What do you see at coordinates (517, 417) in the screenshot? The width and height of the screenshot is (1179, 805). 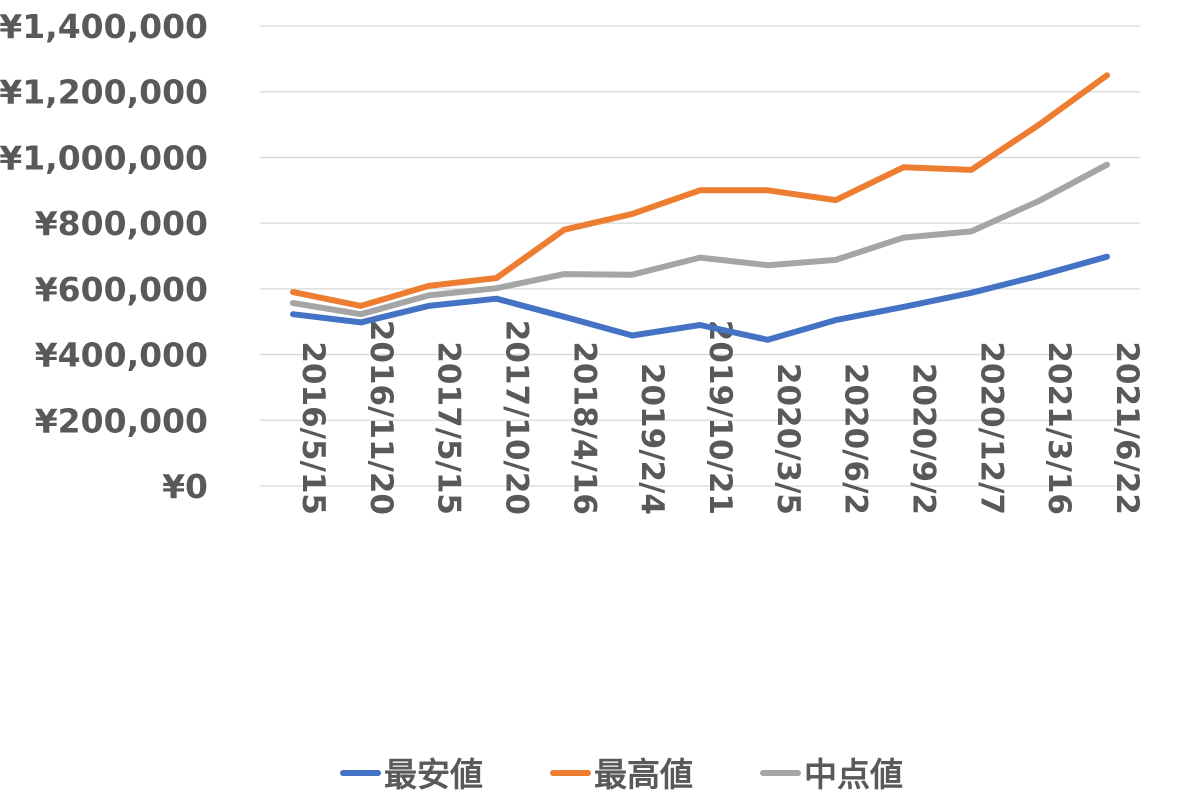 I see `x-tick-label: 2017/10/20` at bounding box center [517, 417].